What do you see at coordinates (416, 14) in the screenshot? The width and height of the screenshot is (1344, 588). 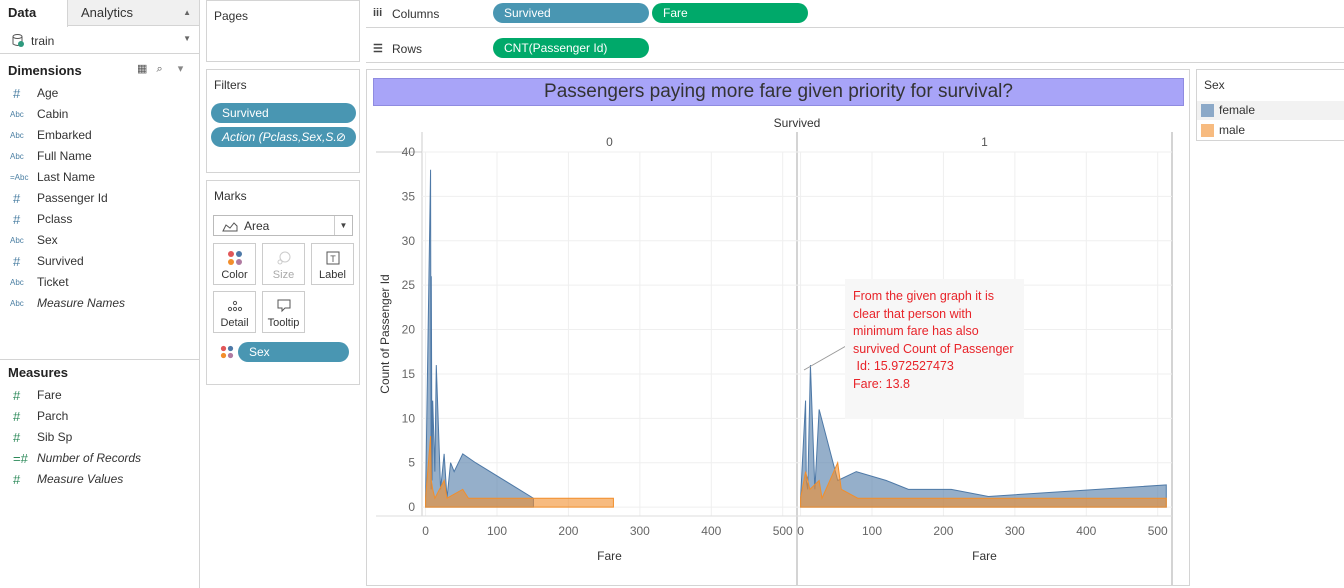 I see `columns-label: Columns` at bounding box center [416, 14].